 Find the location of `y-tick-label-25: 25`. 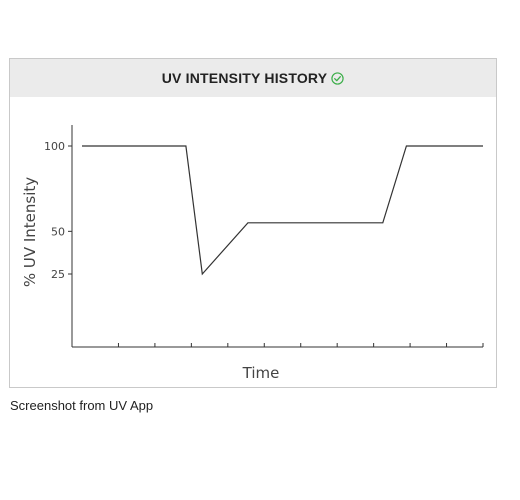

y-tick-label-25: 25 is located at coordinates (58, 274).